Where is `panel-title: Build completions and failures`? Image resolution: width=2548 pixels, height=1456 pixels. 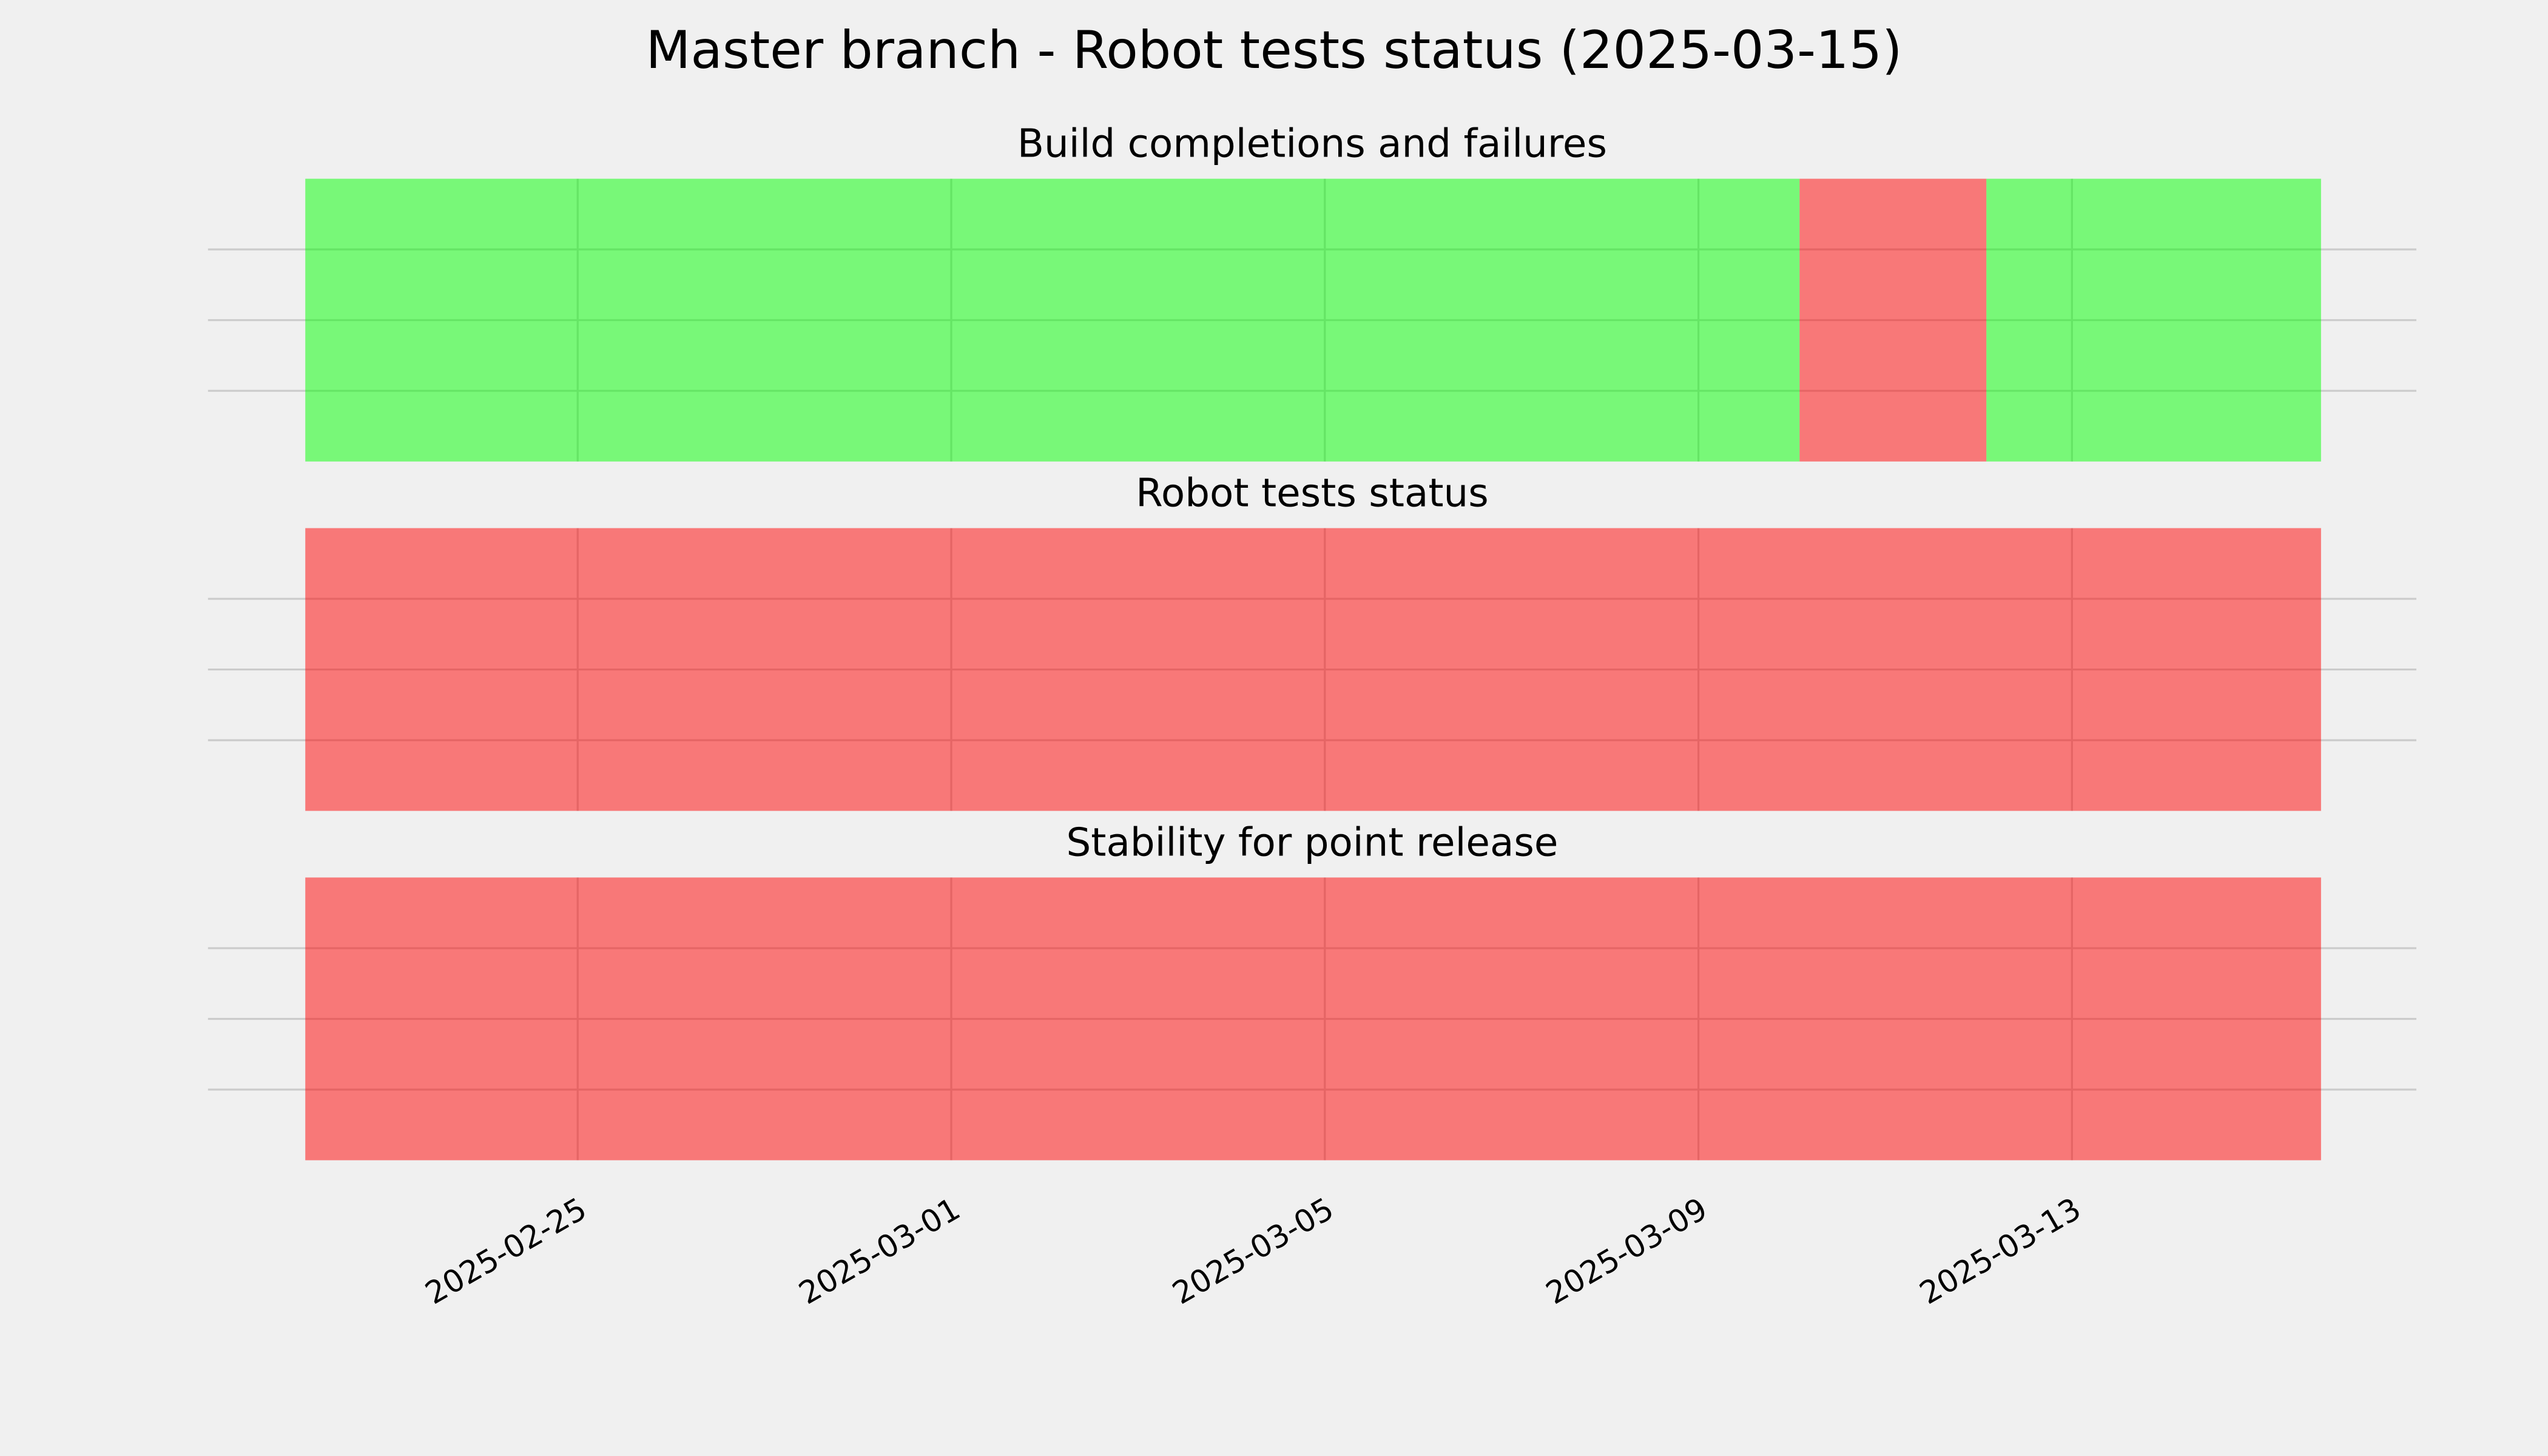 panel-title: Build completions and failures is located at coordinates (1312, 144).